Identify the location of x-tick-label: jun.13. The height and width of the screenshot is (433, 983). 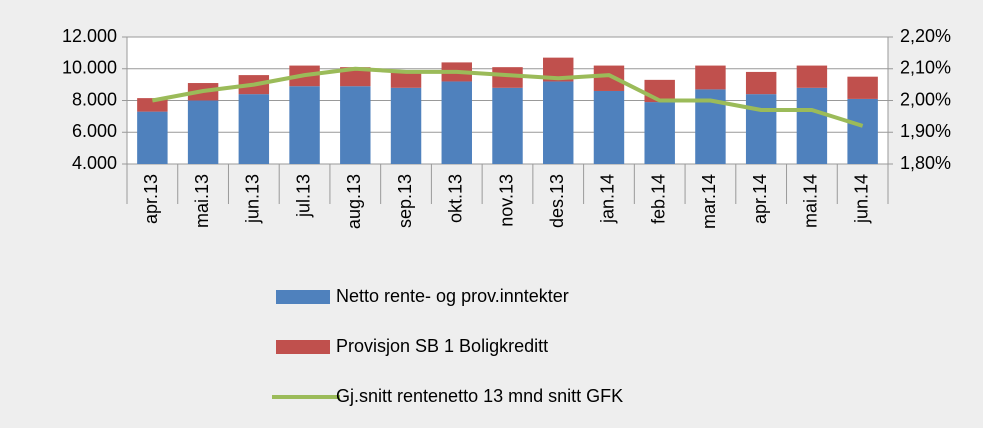
(253, 199).